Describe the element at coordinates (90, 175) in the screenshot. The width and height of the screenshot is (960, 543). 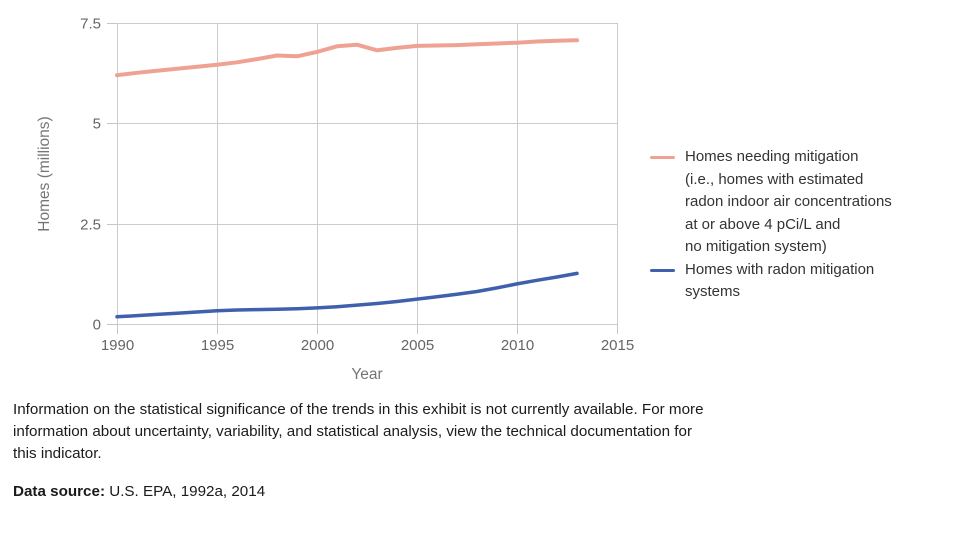
I see `y-axis-tick-labels: 0 2.5 5 7.5` at that location.